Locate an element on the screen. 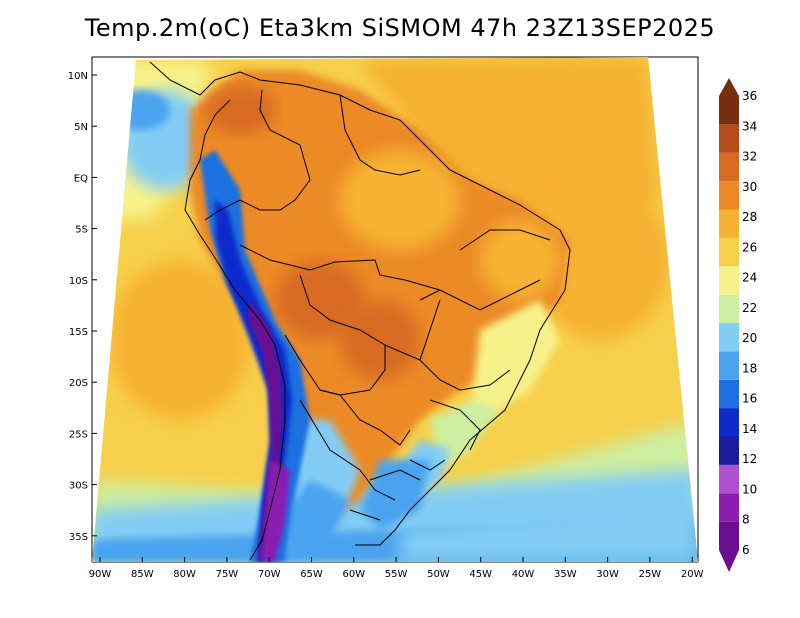 The image size is (800, 618). colorbar-label: 34 is located at coordinates (749, 126).